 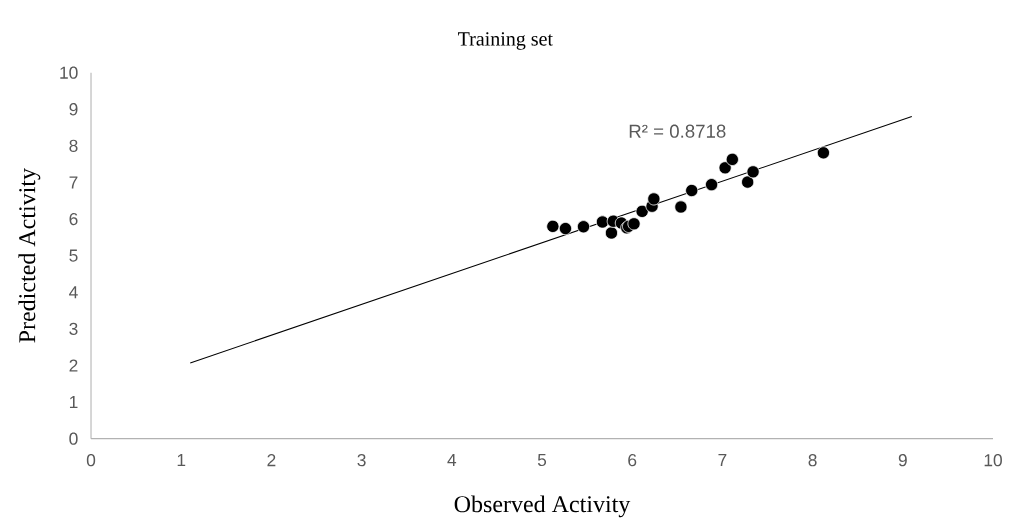 I want to click on x-tick-label: 4, so click(x=452, y=460).